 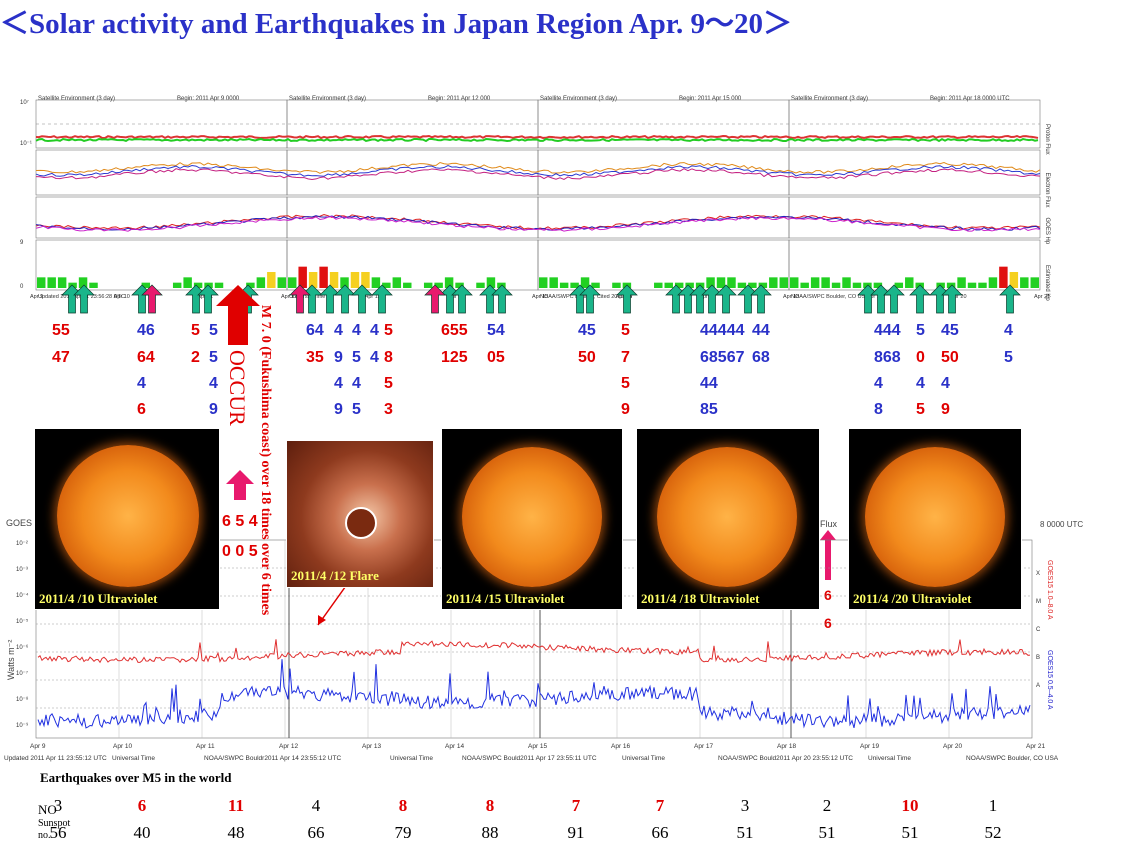 What do you see at coordinates (761, 330) in the screenshot?
I see `eq-magnitude: 44` at bounding box center [761, 330].